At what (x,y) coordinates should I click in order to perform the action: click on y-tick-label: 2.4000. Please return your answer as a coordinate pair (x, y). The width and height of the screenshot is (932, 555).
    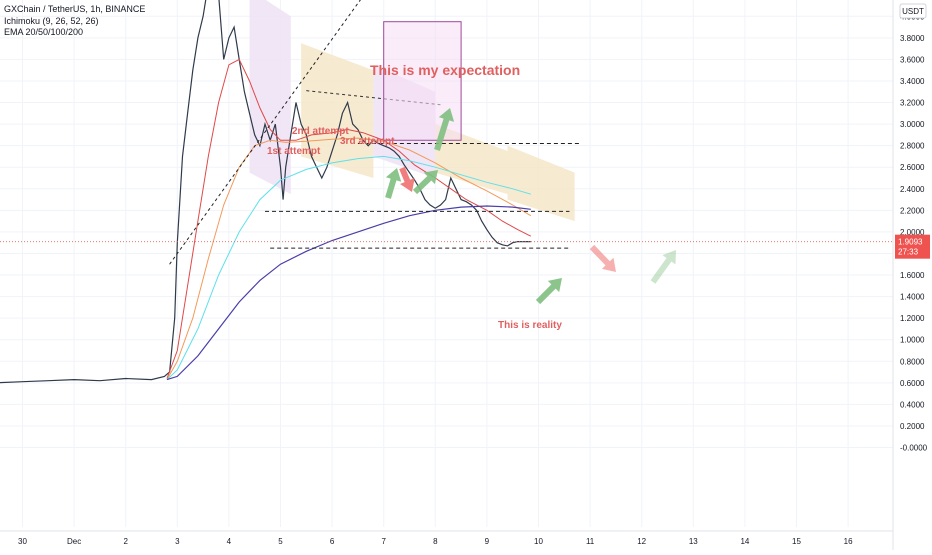
    Looking at the image, I should click on (912, 189).